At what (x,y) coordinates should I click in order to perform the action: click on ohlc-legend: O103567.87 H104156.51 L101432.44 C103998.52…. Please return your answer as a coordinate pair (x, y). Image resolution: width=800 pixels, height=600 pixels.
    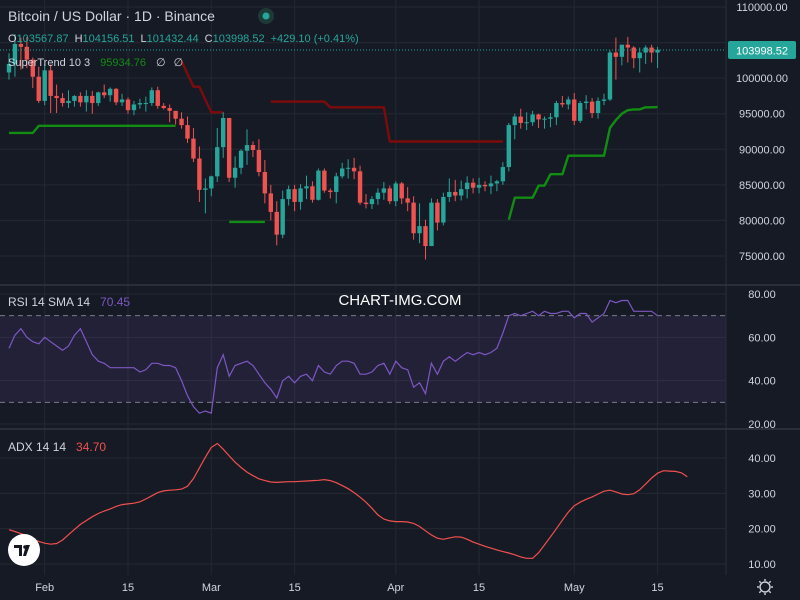
    Looking at the image, I should click on (183, 39).